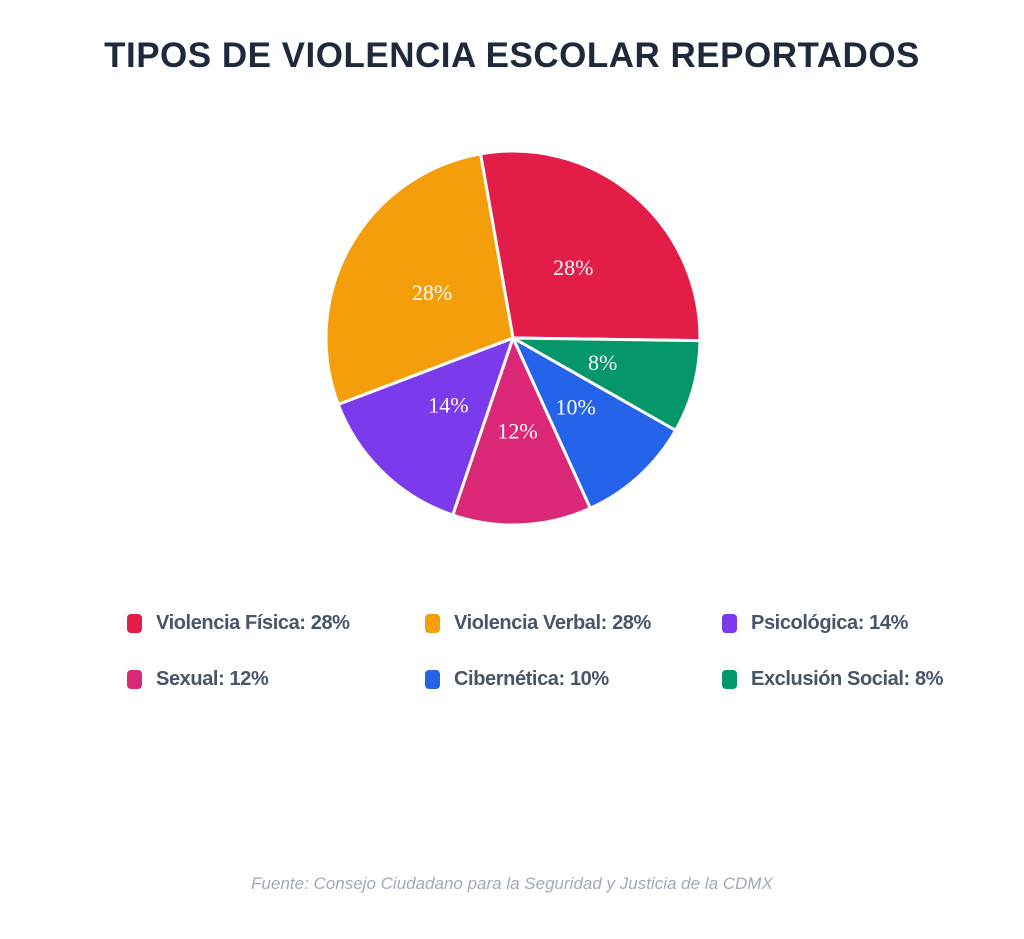  I want to click on legend-label: Sexual: 12%, so click(212, 679).